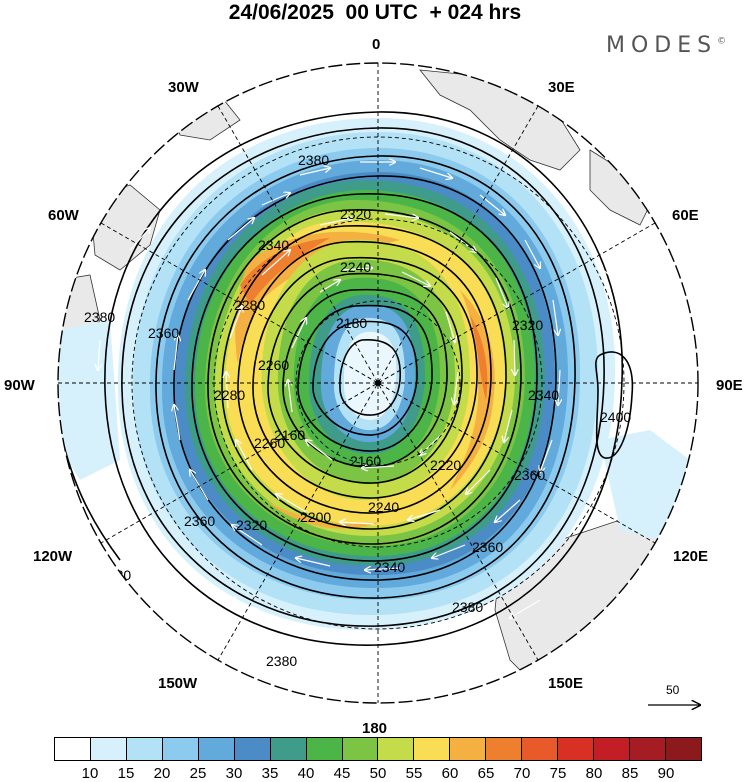 Image resolution: width=750 pixels, height=782 pixels. What do you see at coordinates (558, 773) in the screenshot?
I see `colorbar-tick-label: 75` at bounding box center [558, 773].